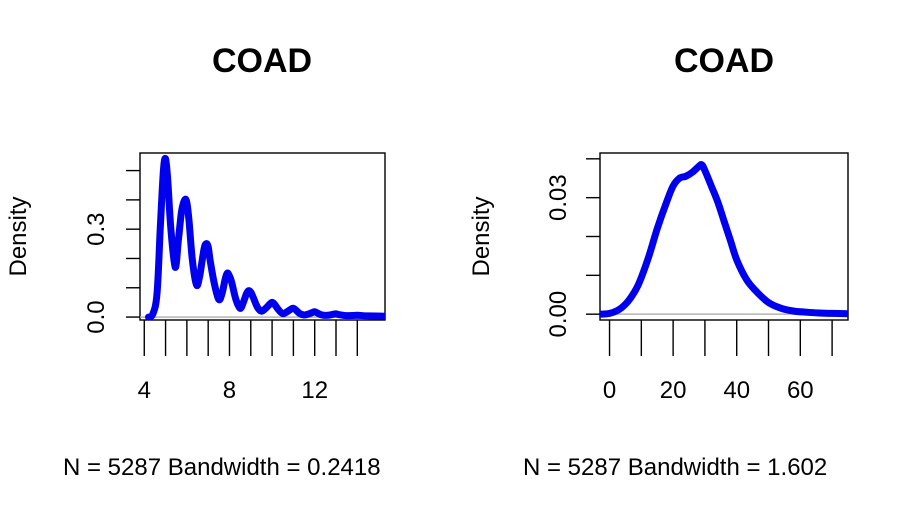 Image resolution: width=916 pixels, height=525 pixels. What do you see at coordinates (229, 390) in the screenshot?
I see `x-tick-label: 8` at bounding box center [229, 390].